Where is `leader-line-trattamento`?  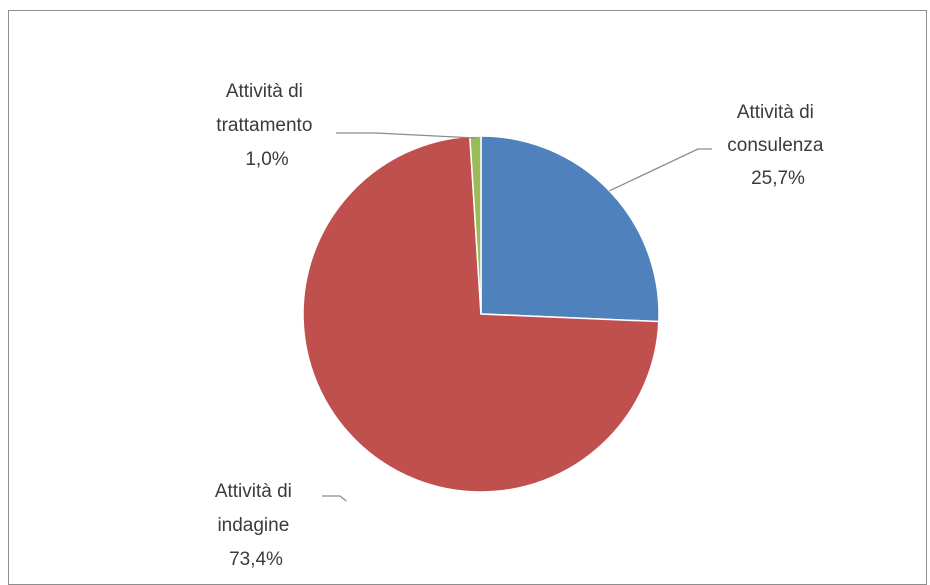
leader-line-trattamento is located at coordinates (406, 135).